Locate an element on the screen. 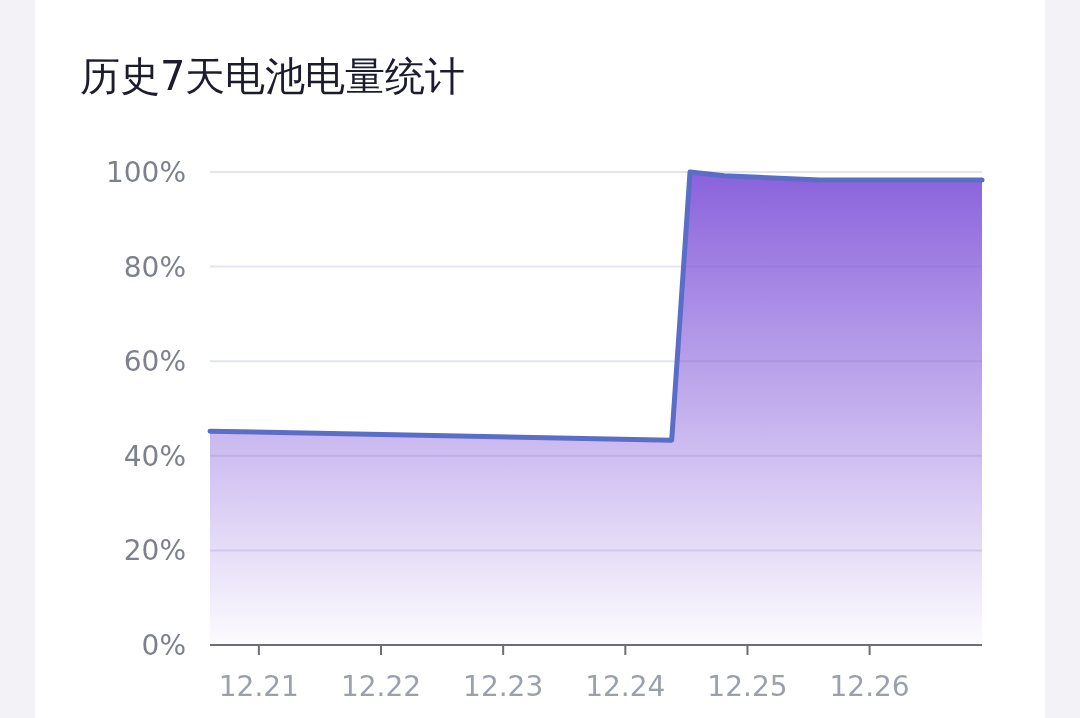 The image size is (1080, 718). y-tick-label: 40% is located at coordinates (154, 456).